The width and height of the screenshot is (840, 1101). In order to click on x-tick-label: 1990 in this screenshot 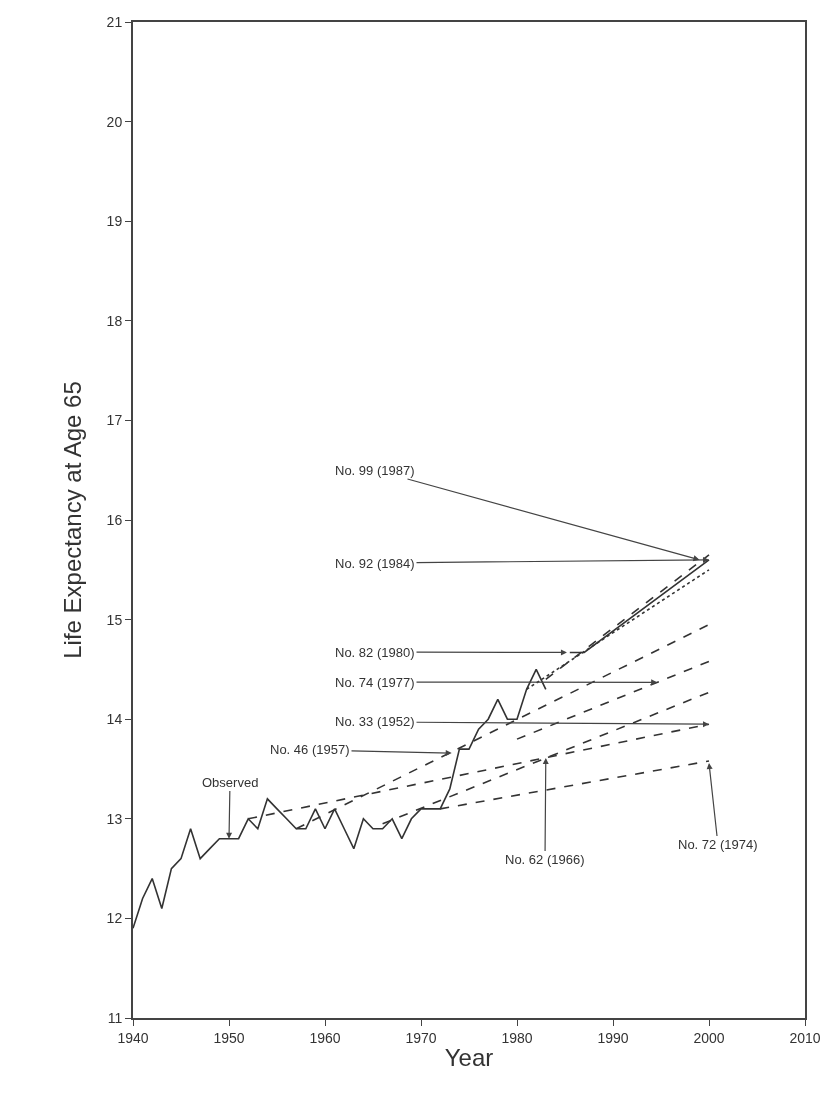, I will do `click(613, 1037)`.